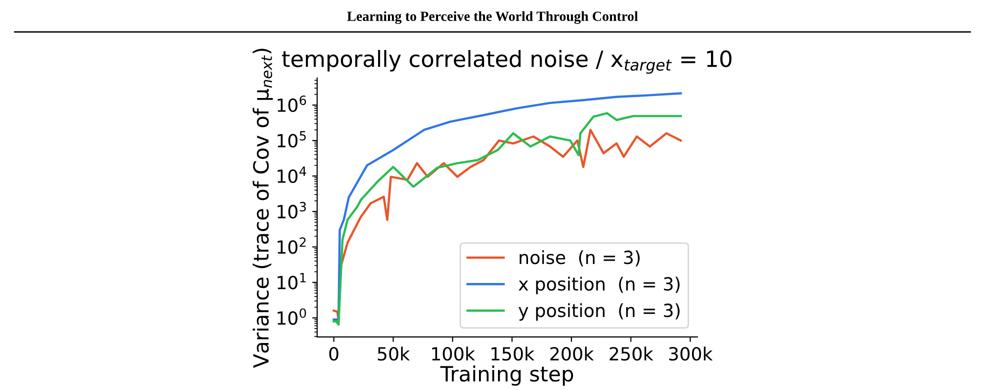 The height and width of the screenshot is (390, 985). I want to click on y-tick-label: 10$^{2}$, so click(292, 245).